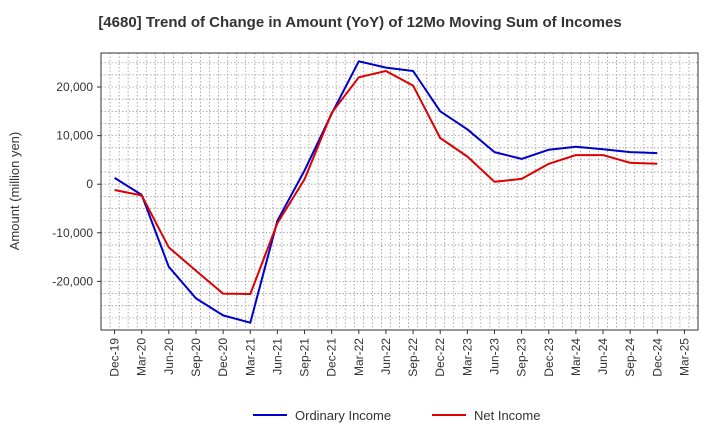 This screenshot has height=440, width=720. Describe the element at coordinates (74, 136) in the screenshot. I see `y-tick-label: 10,000` at that location.